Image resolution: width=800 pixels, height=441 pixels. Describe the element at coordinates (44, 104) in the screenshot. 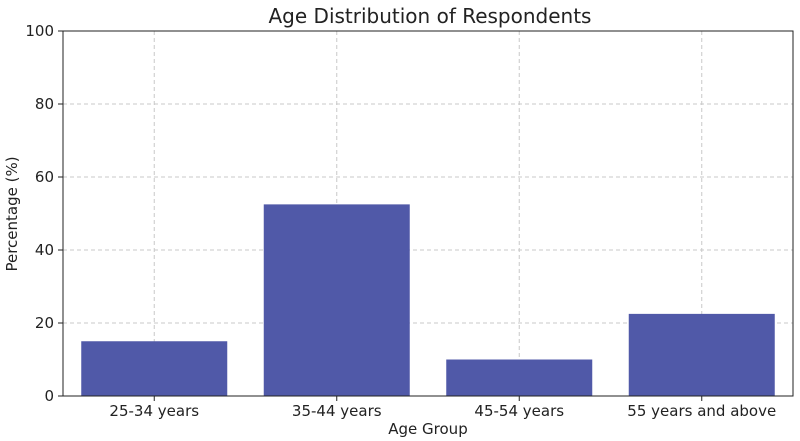

I see `y-tick-label: 80` at that location.